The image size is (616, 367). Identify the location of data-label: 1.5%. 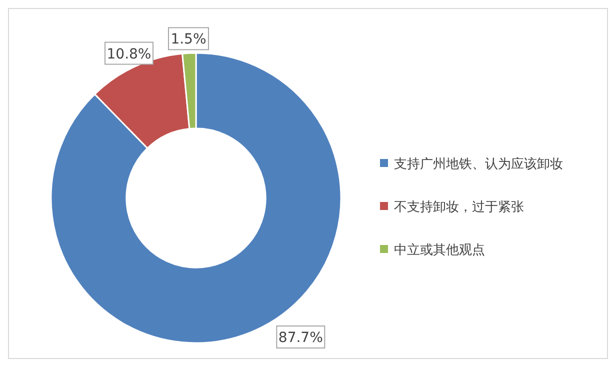
(188, 40).